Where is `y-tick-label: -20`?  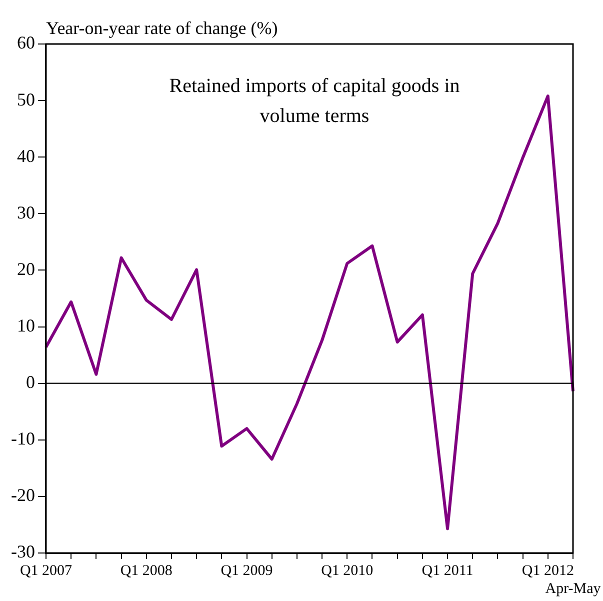
y-tick-label: -20 is located at coordinates (22, 495).